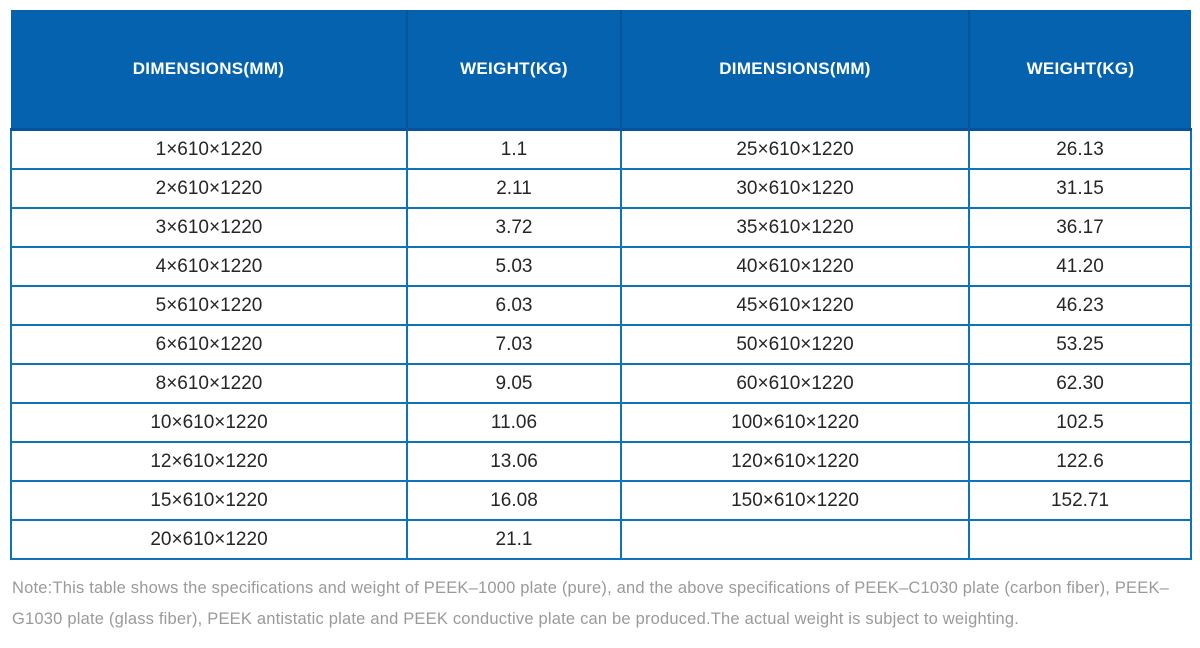 This screenshot has width=1200, height=648. What do you see at coordinates (795, 149) in the screenshot?
I see `dimension-cell: 25×610×1220` at bounding box center [795, 149].